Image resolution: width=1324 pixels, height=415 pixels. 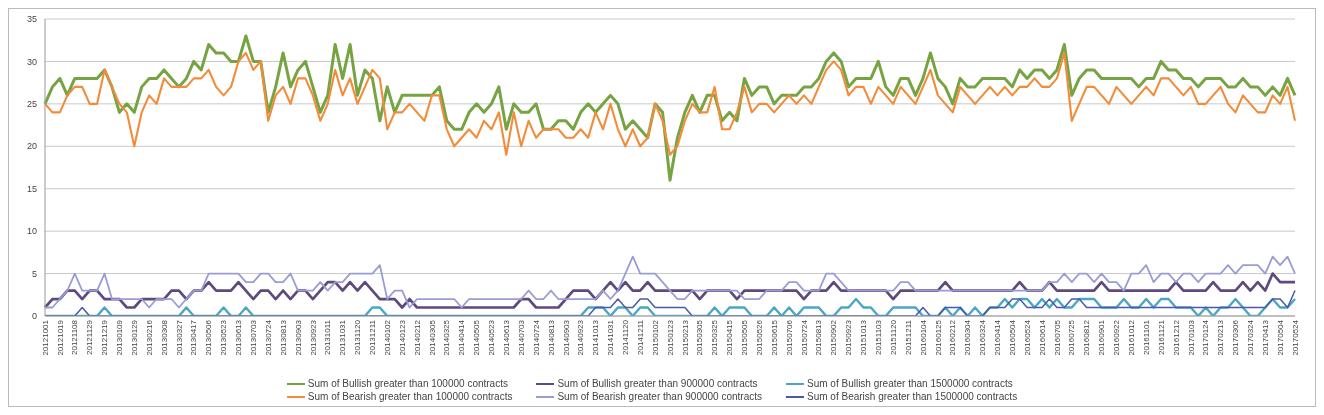 I want to click on x-tick-label: 20140724, so click(x=536, y=337).